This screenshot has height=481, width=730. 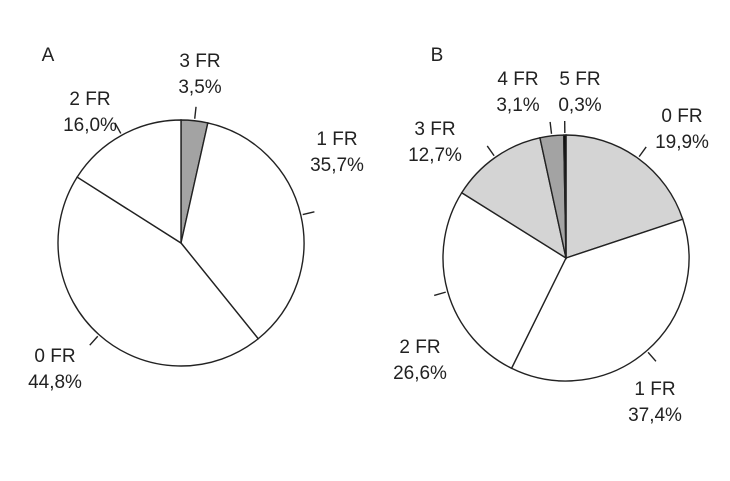 What do you see at coordinates (682, 142) in the screenshot?
I see `value-label: 19,9%` at bounding box center [682, 142].